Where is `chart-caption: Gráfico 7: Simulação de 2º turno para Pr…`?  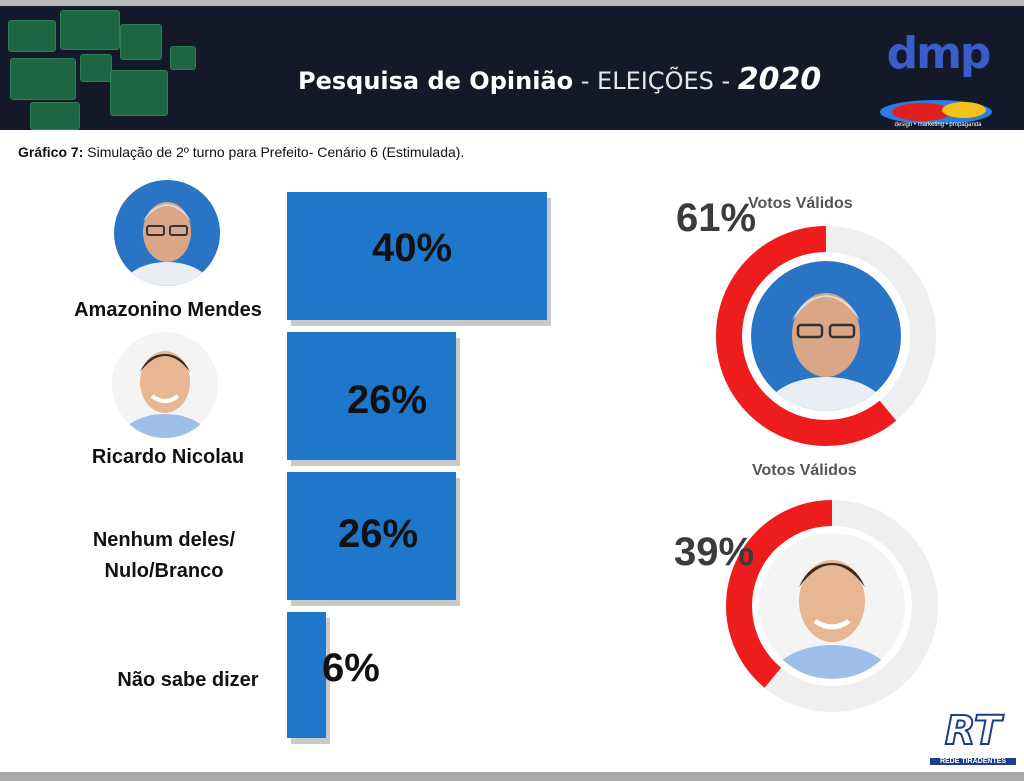
chart-caption: Gráfico 7: Simulação de 2º turno para Pr… is located at coordinates (241, 152).